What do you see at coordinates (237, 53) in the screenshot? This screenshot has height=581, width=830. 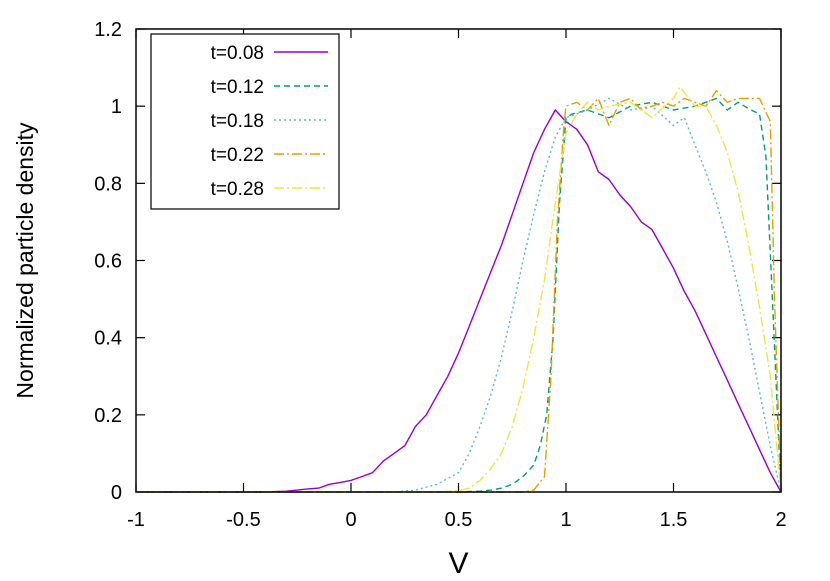 I see `legend-label: t=0.08` at bounding box center [237, 53].